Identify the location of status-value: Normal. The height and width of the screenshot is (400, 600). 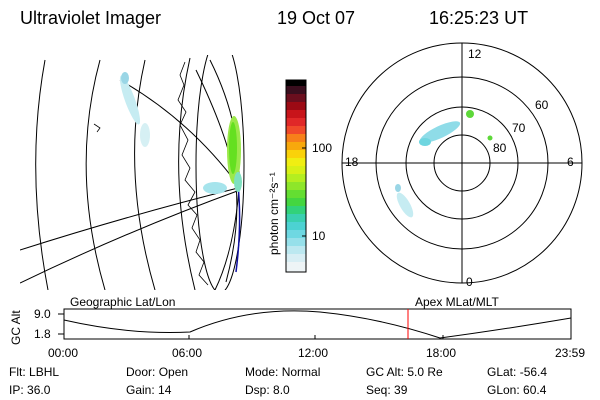
(301, 372).